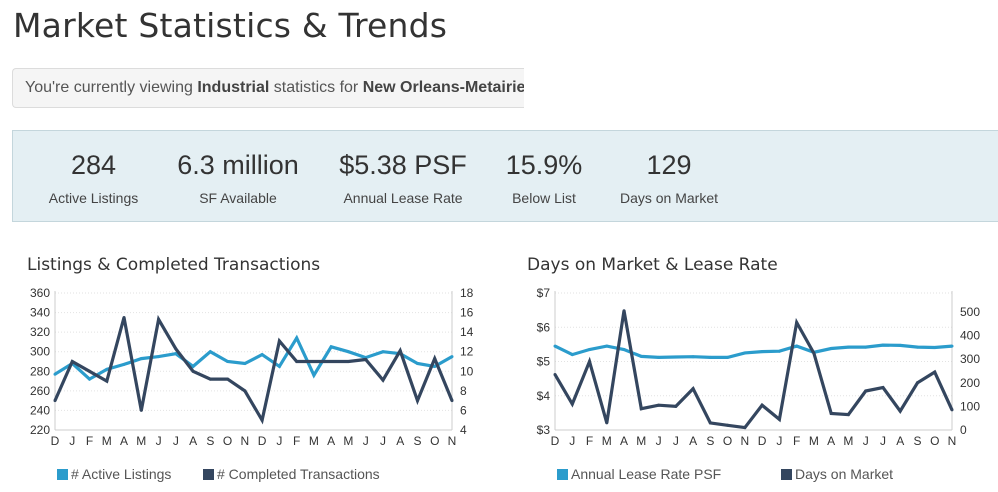 Image resolution: width=998 pixels, height=492 pixels. I want to click on left-axis-tick-label: $6, so click(544, 327).